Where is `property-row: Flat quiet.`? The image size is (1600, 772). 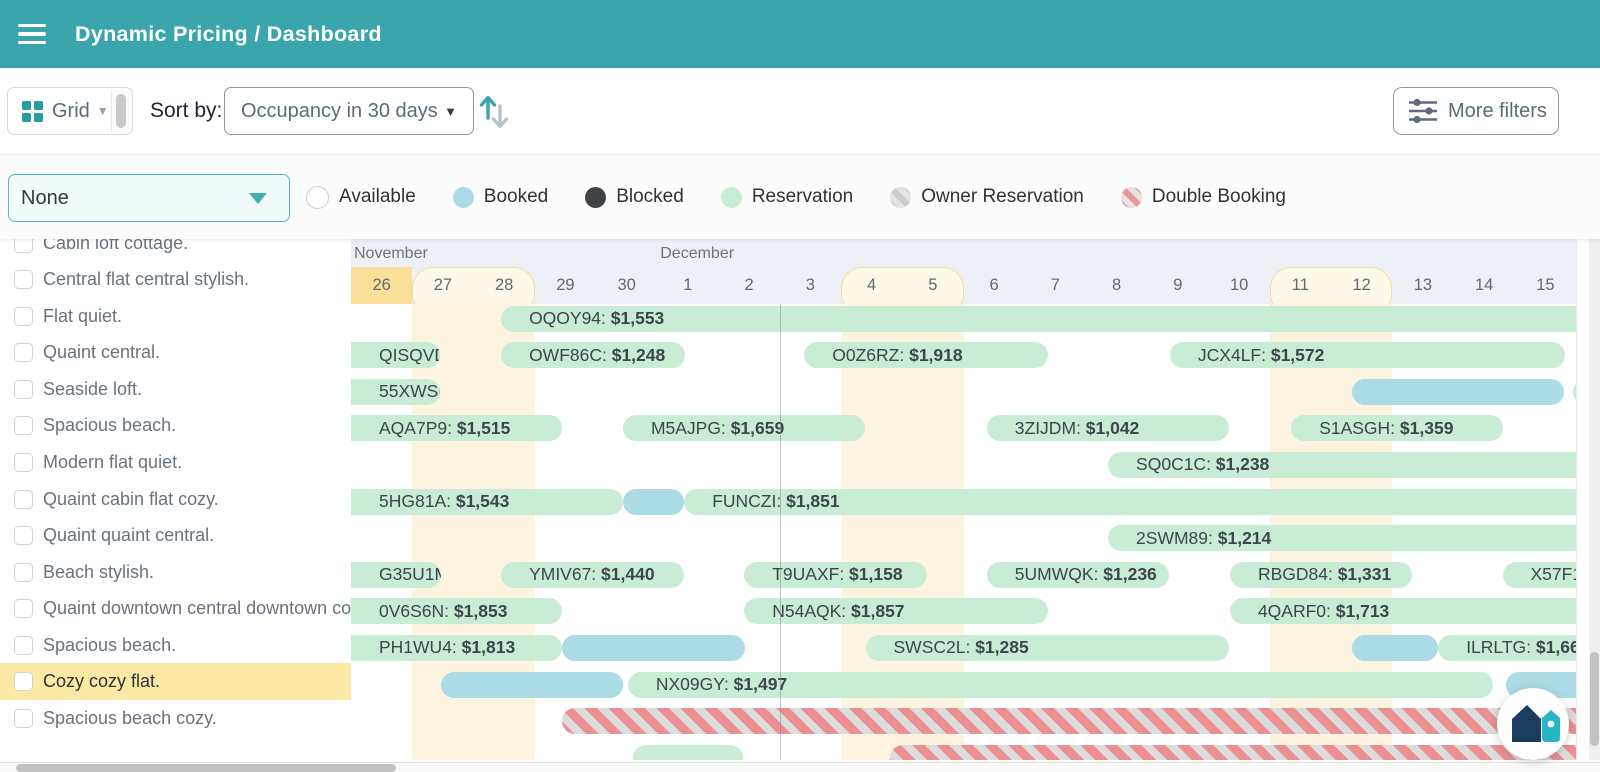 property-row: Flat quiet. is located at coordinates (175, 316).